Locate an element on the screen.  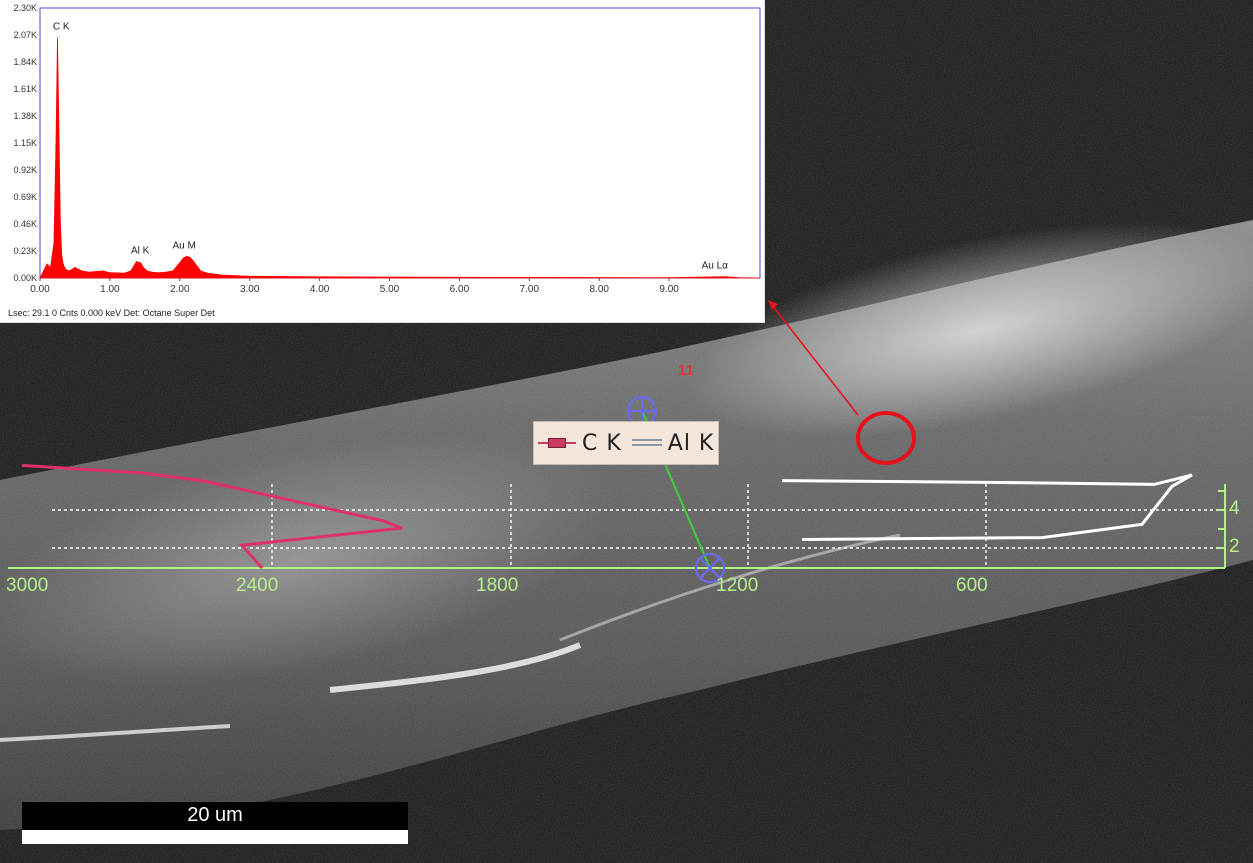
ck-linescan-trace is located at coordinates (212, 516).